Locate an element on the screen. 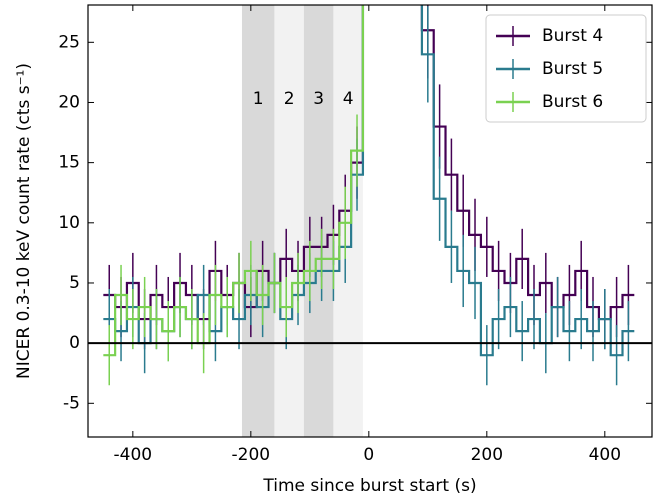 Image resolution: width=665 pixels, height=503 pixels. y-tick-label: 15 is located at coordinates (69, 163).